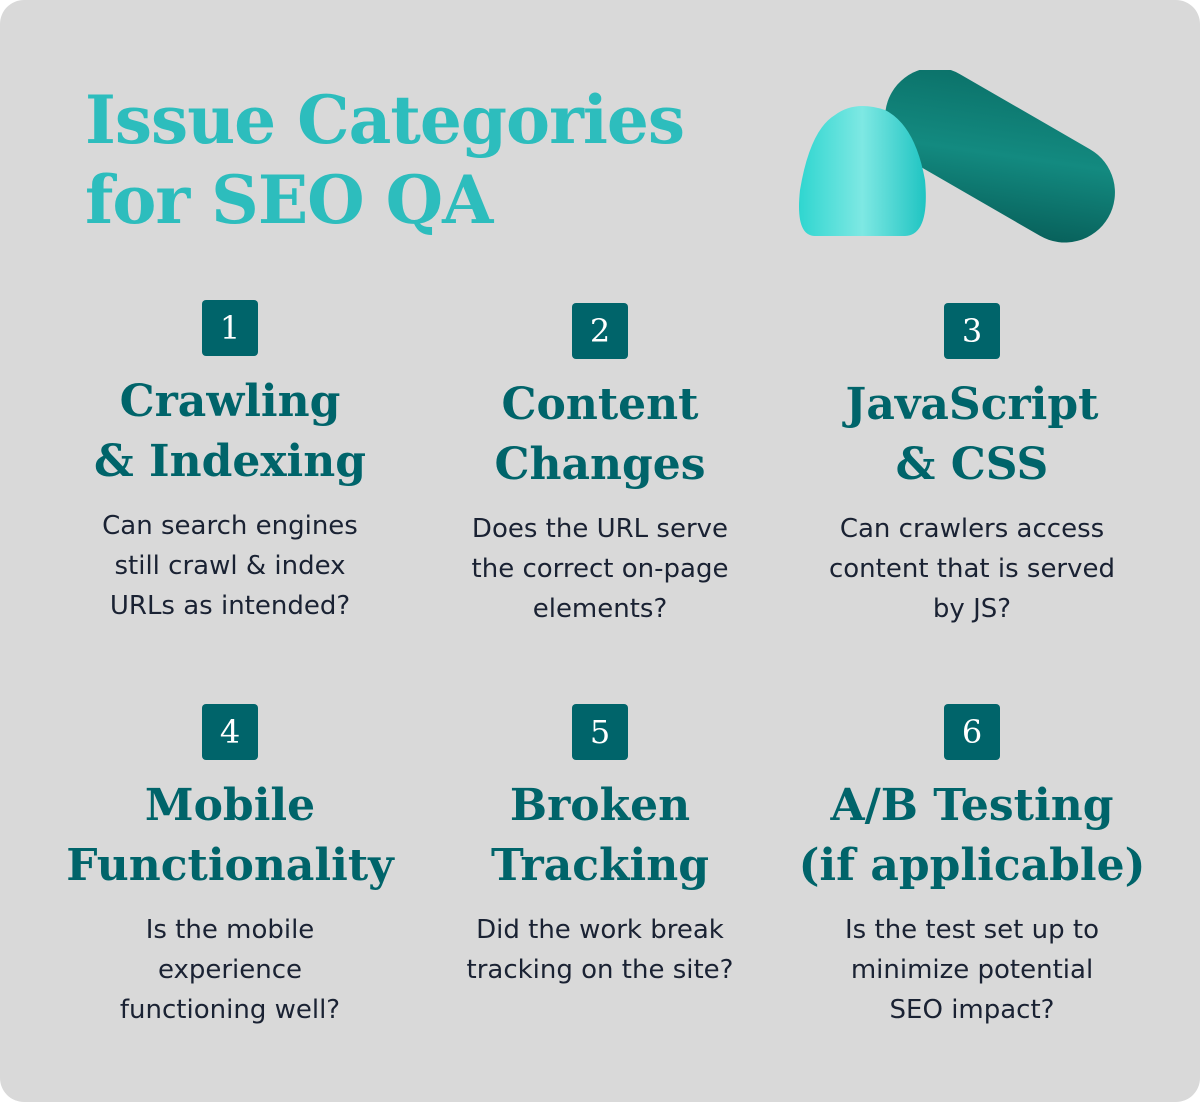  What do you see at coordinates (230, 732) in the screenshot?
I see `number-badge: 4` at bounding box center [230, 732].